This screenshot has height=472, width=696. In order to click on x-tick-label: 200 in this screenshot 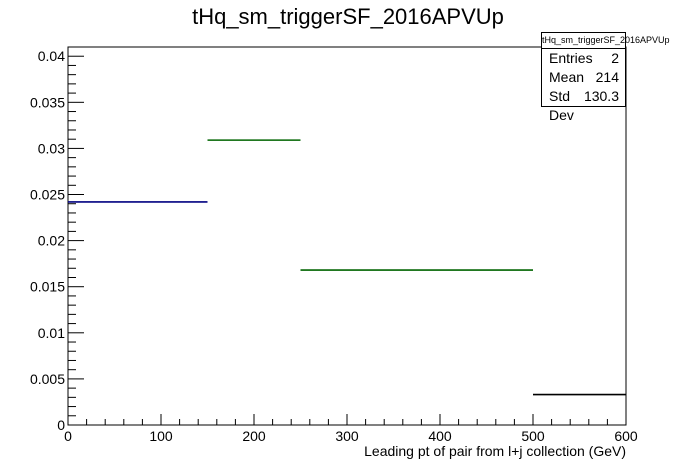, I will do `click(254, 436)`.